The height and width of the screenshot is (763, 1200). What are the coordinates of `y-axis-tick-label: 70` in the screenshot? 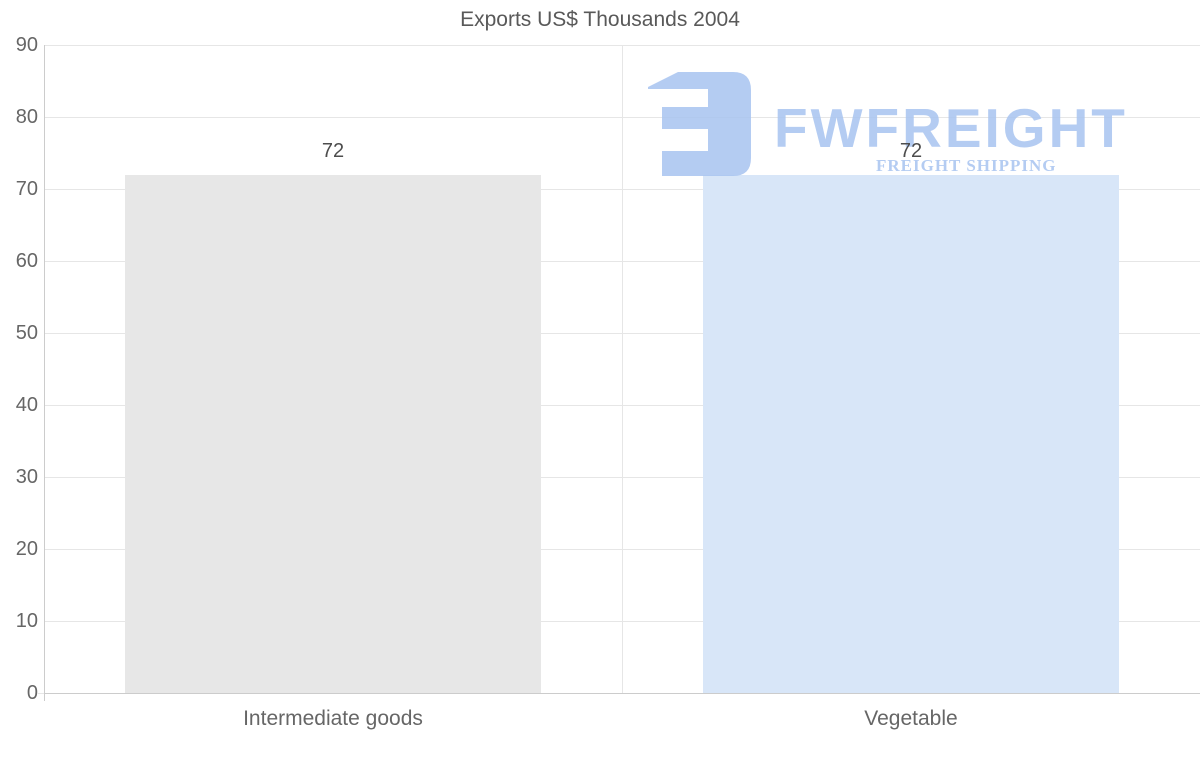 It's located at (26, 189).